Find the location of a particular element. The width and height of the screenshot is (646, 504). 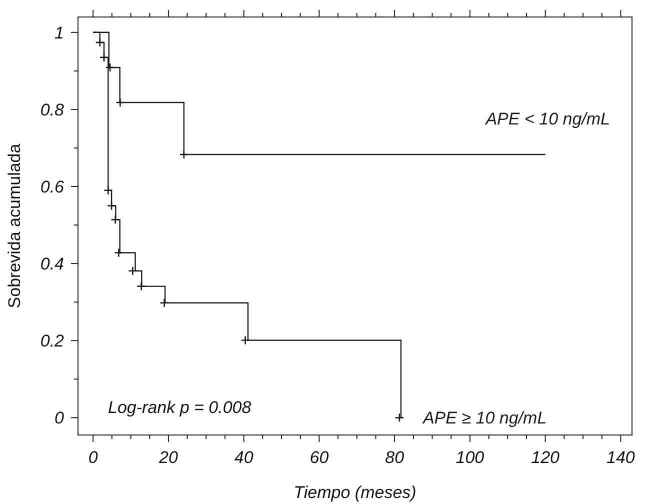

y-tick-label: 0.8 is located at coordinates (52, 110).